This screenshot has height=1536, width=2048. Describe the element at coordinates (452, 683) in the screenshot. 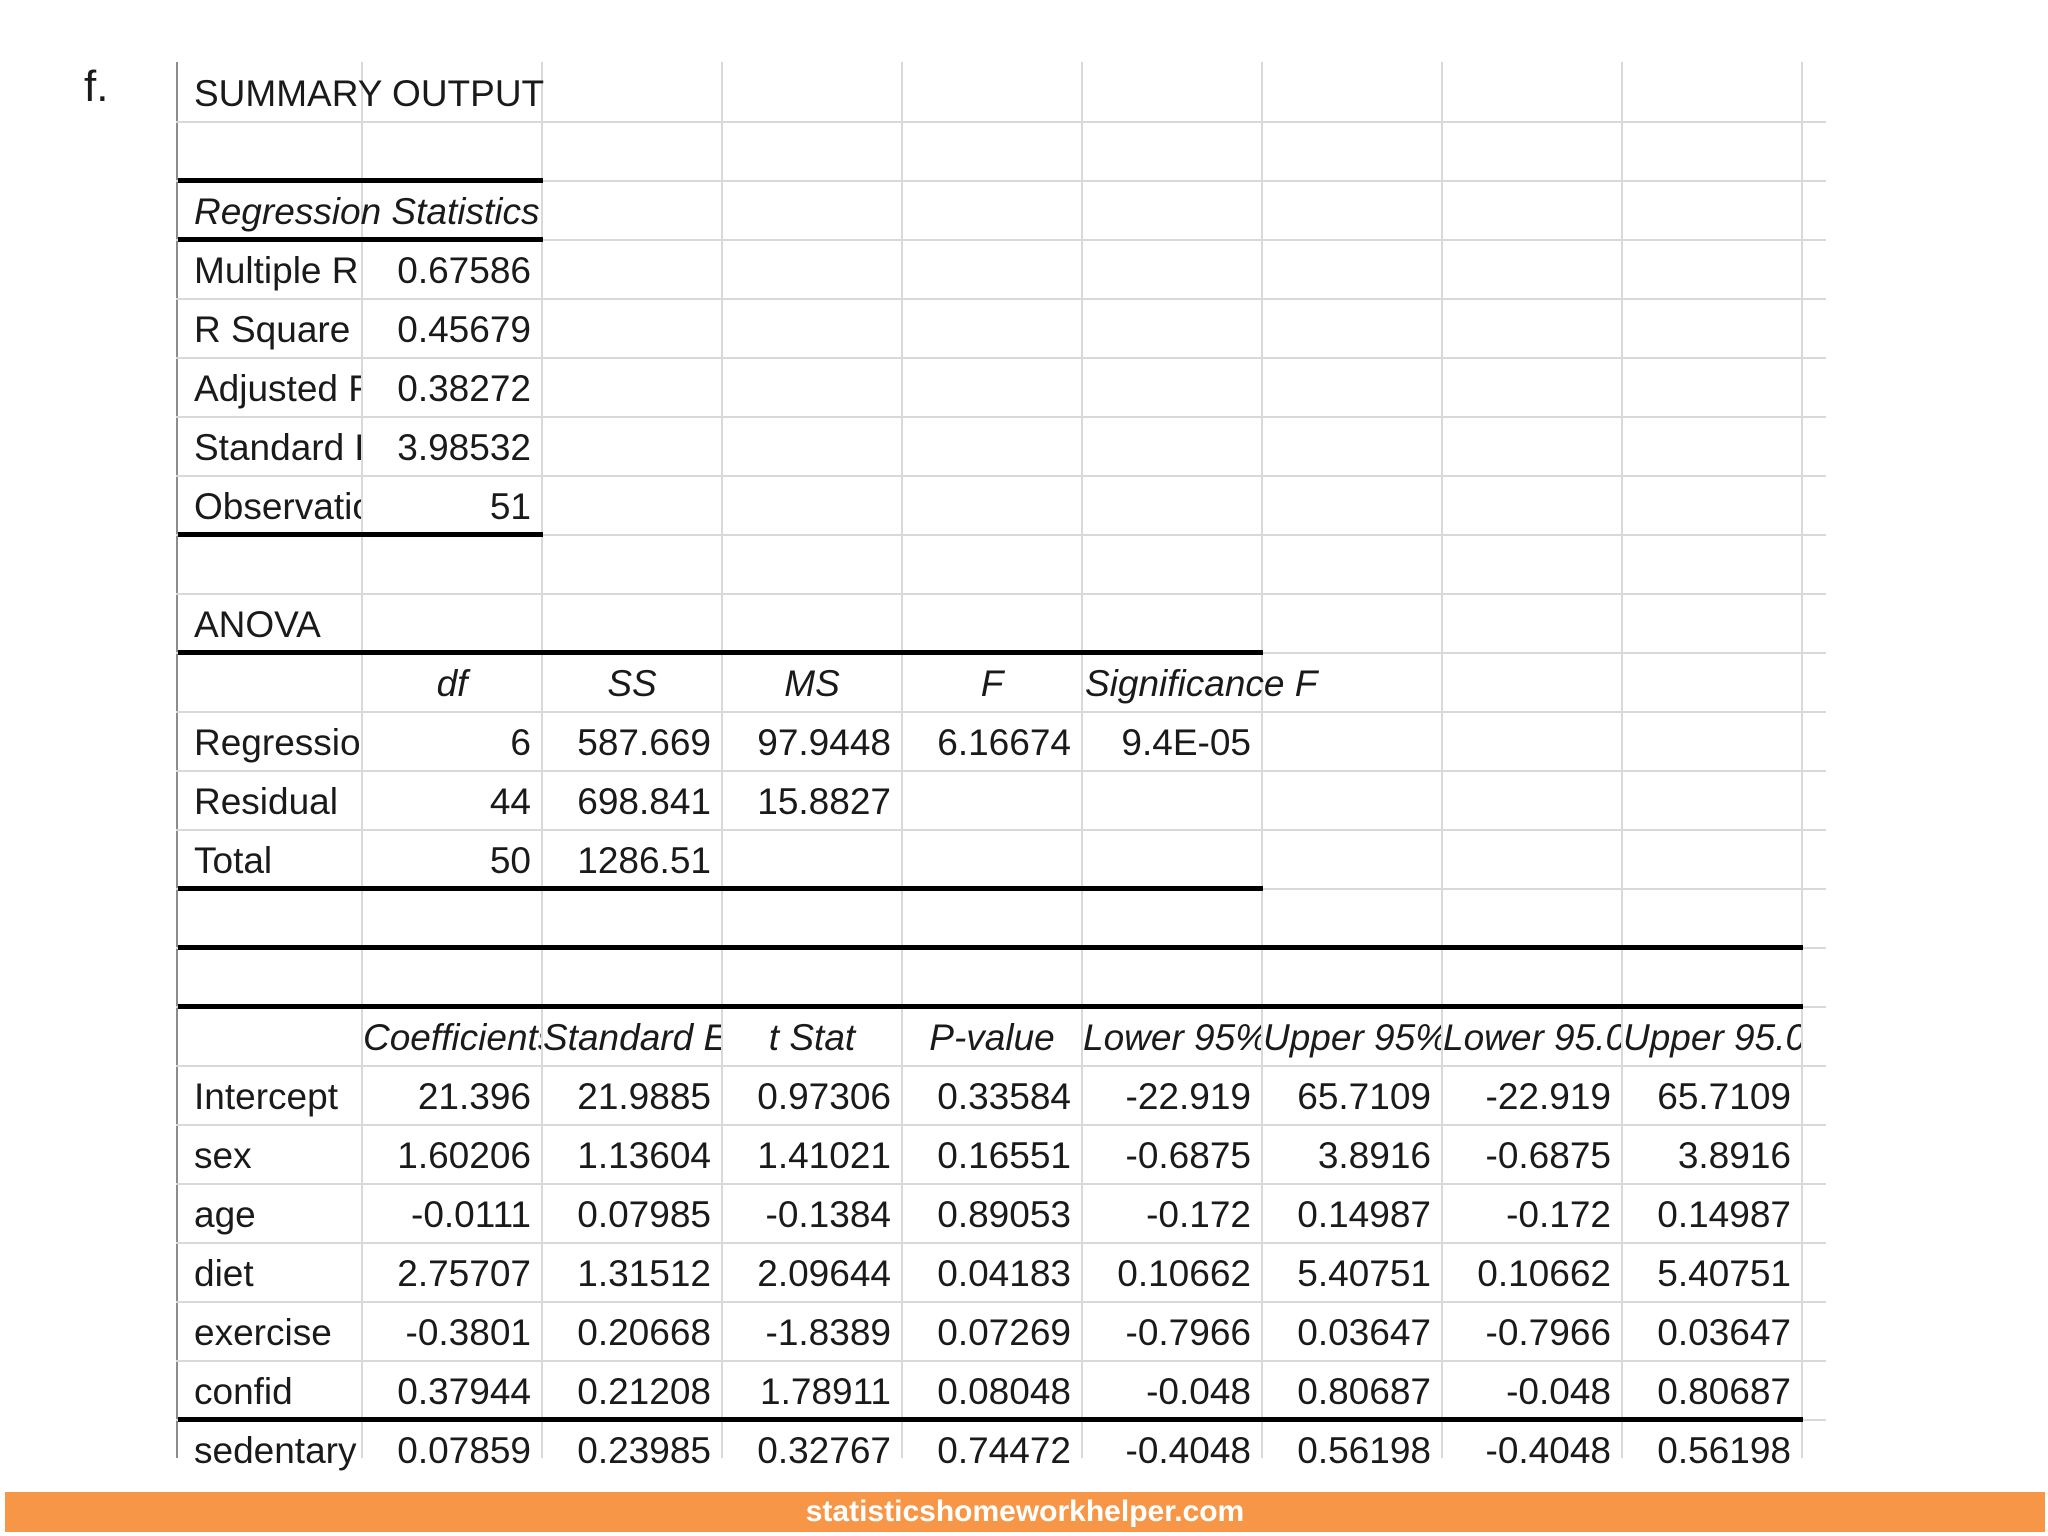

I see `anova-header: df` at that location.